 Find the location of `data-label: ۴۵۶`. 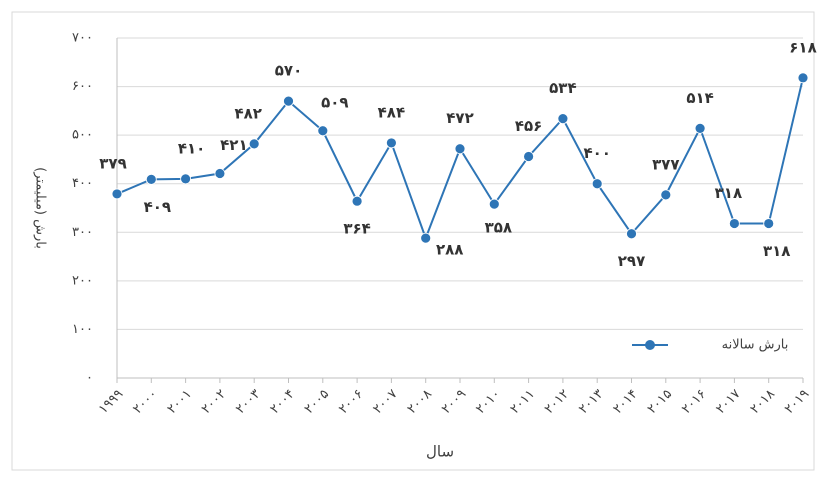

data-label: ۴۵۶ is located at coordinates (528, 126).